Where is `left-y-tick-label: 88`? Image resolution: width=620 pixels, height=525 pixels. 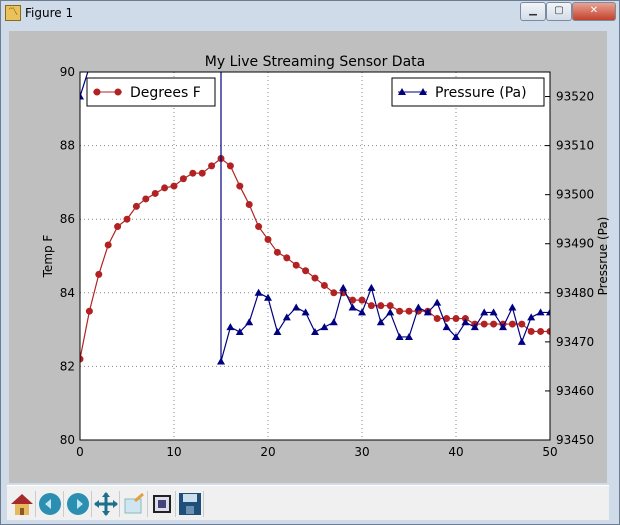
left-y-tick-label: 88 is located at coordinates (67, 146).